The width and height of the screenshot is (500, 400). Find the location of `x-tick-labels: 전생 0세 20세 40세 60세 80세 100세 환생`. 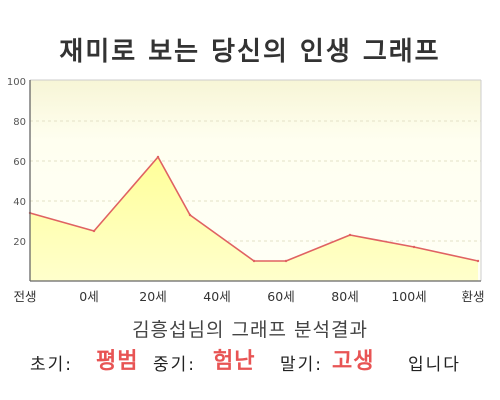

x-tick-labels: 전생 0세 20세 40세 60세 80세 100세 환생 is located at coordinates (248, 296).